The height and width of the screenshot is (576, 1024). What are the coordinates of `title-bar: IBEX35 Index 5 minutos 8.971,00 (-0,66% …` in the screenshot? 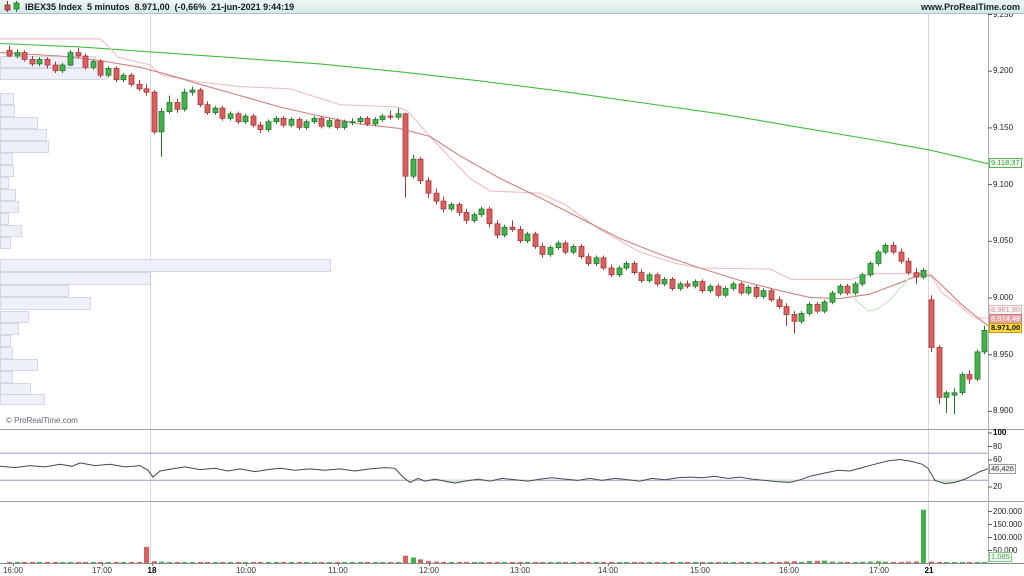 It's located at (512, 7).